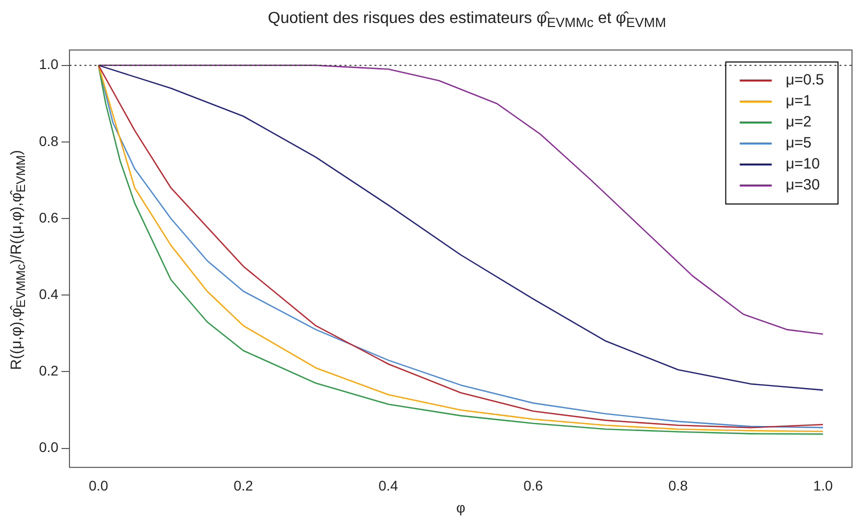 The height and width of the screenshot is (519, 854). What do you see at coordinates (803, 185) in the screenshot?
I see `legend-label: μ=30` at bounding box center [803, 185].